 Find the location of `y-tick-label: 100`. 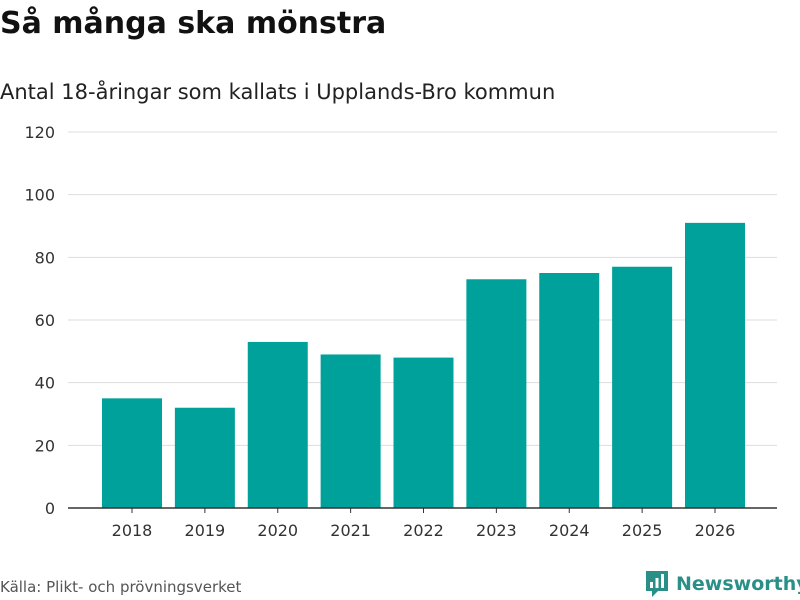

y-tick-label: 100 is located at coordinates (39, 195).